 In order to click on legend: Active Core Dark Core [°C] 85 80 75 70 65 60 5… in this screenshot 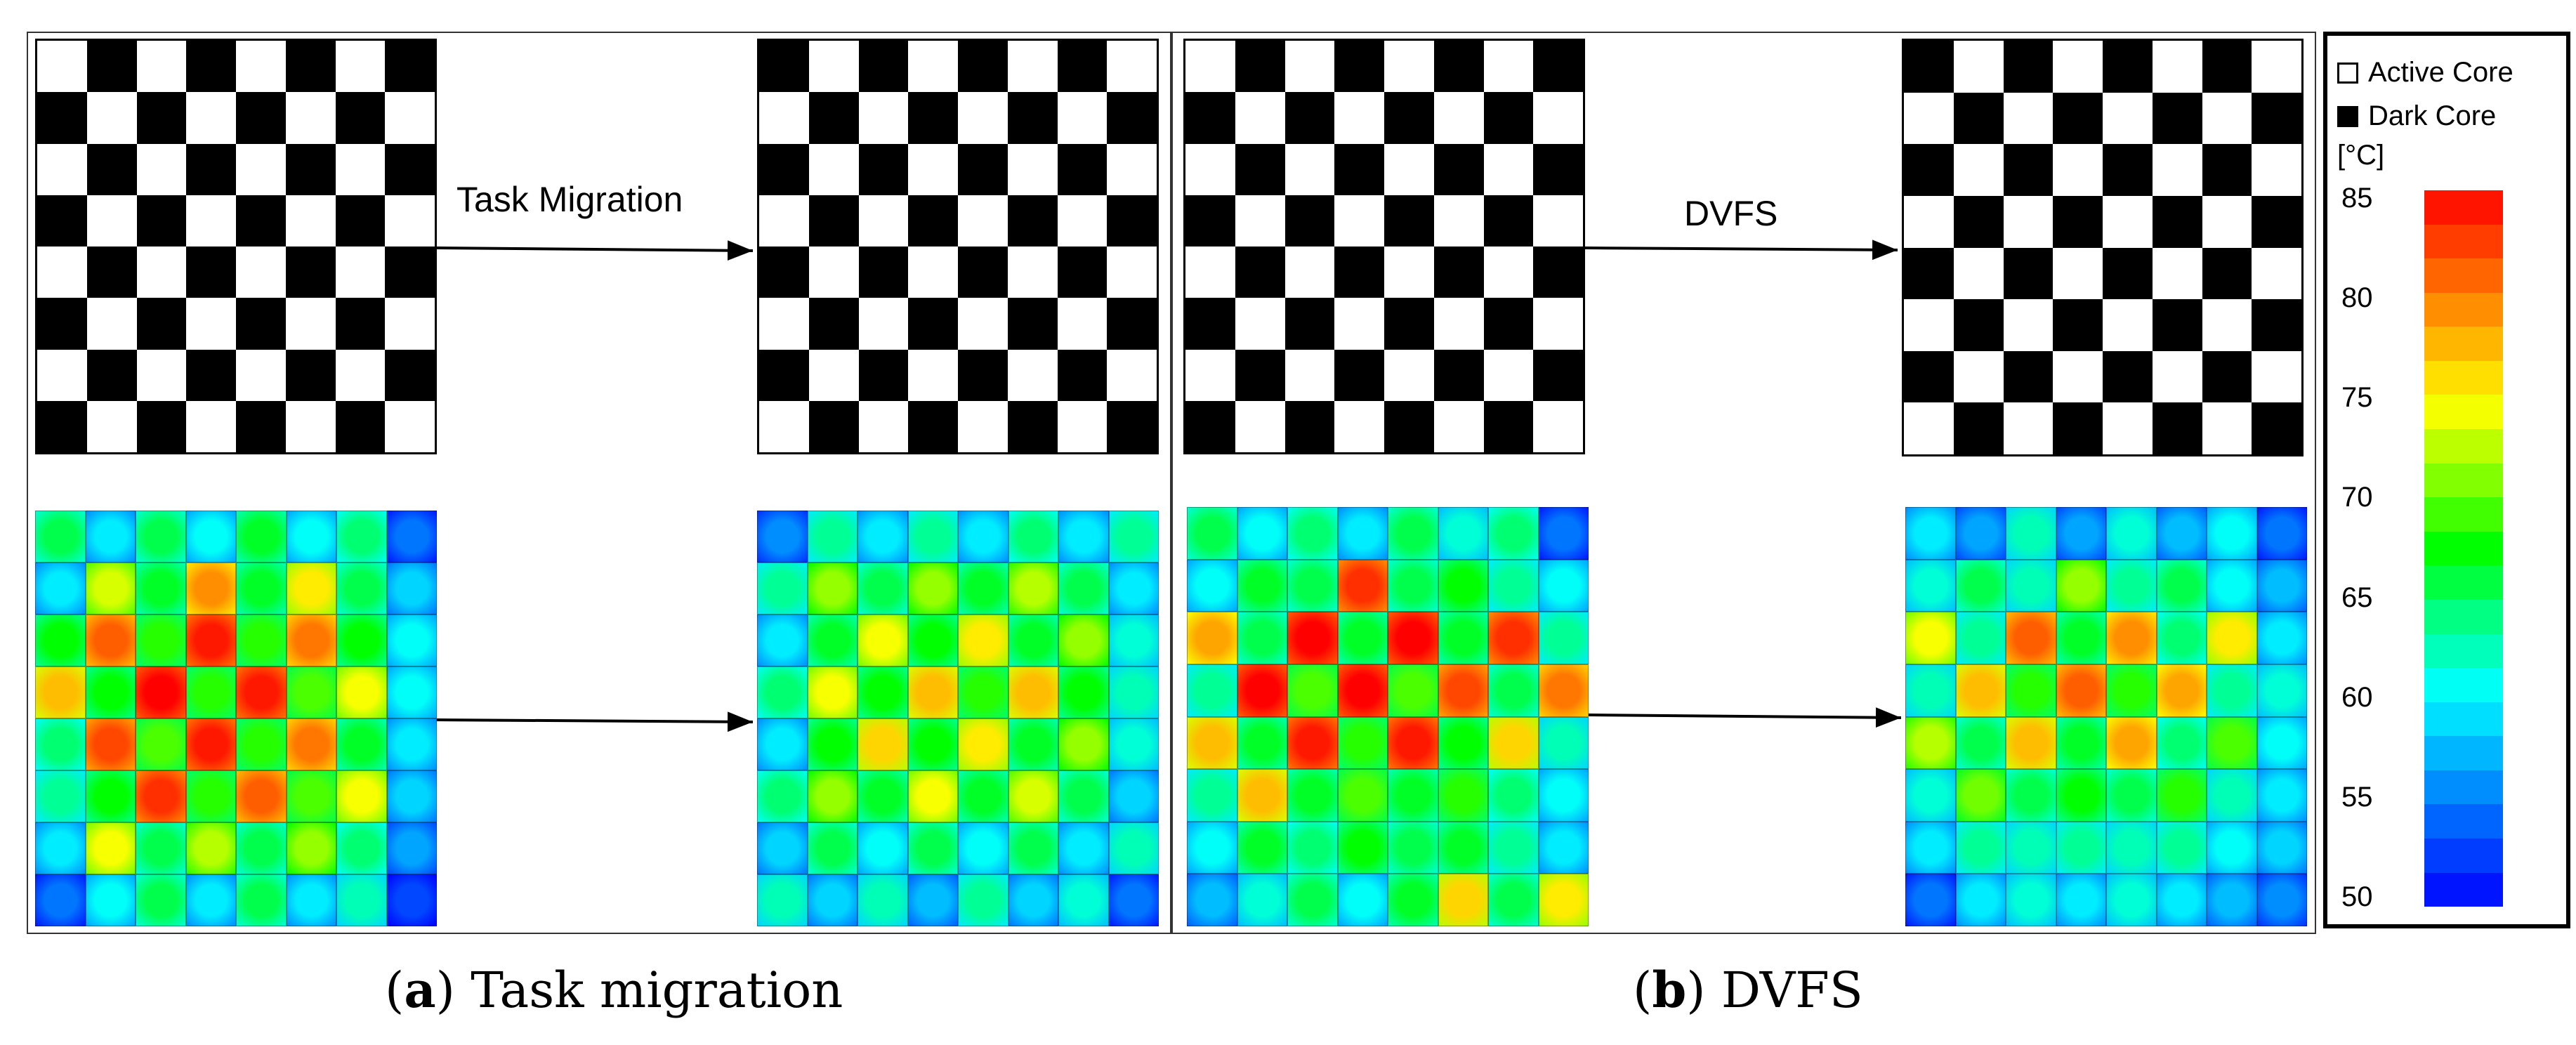, I will do `click(2446, 480)`.